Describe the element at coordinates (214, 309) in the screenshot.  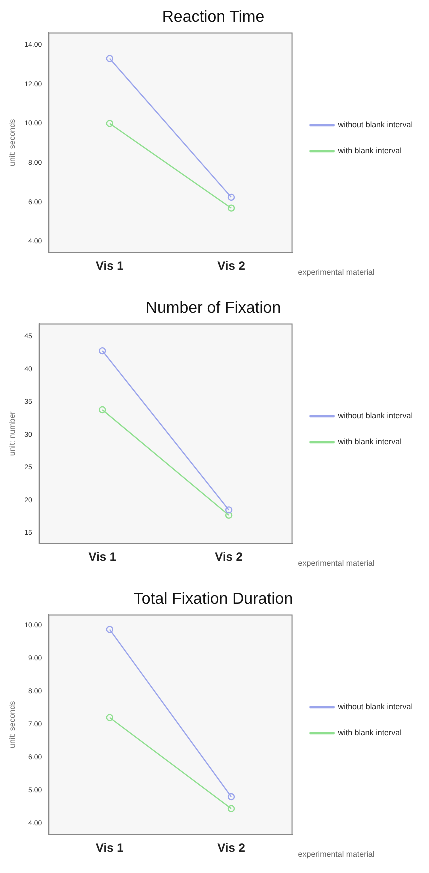
I see `chart-title: Number of Fixation` at that location.